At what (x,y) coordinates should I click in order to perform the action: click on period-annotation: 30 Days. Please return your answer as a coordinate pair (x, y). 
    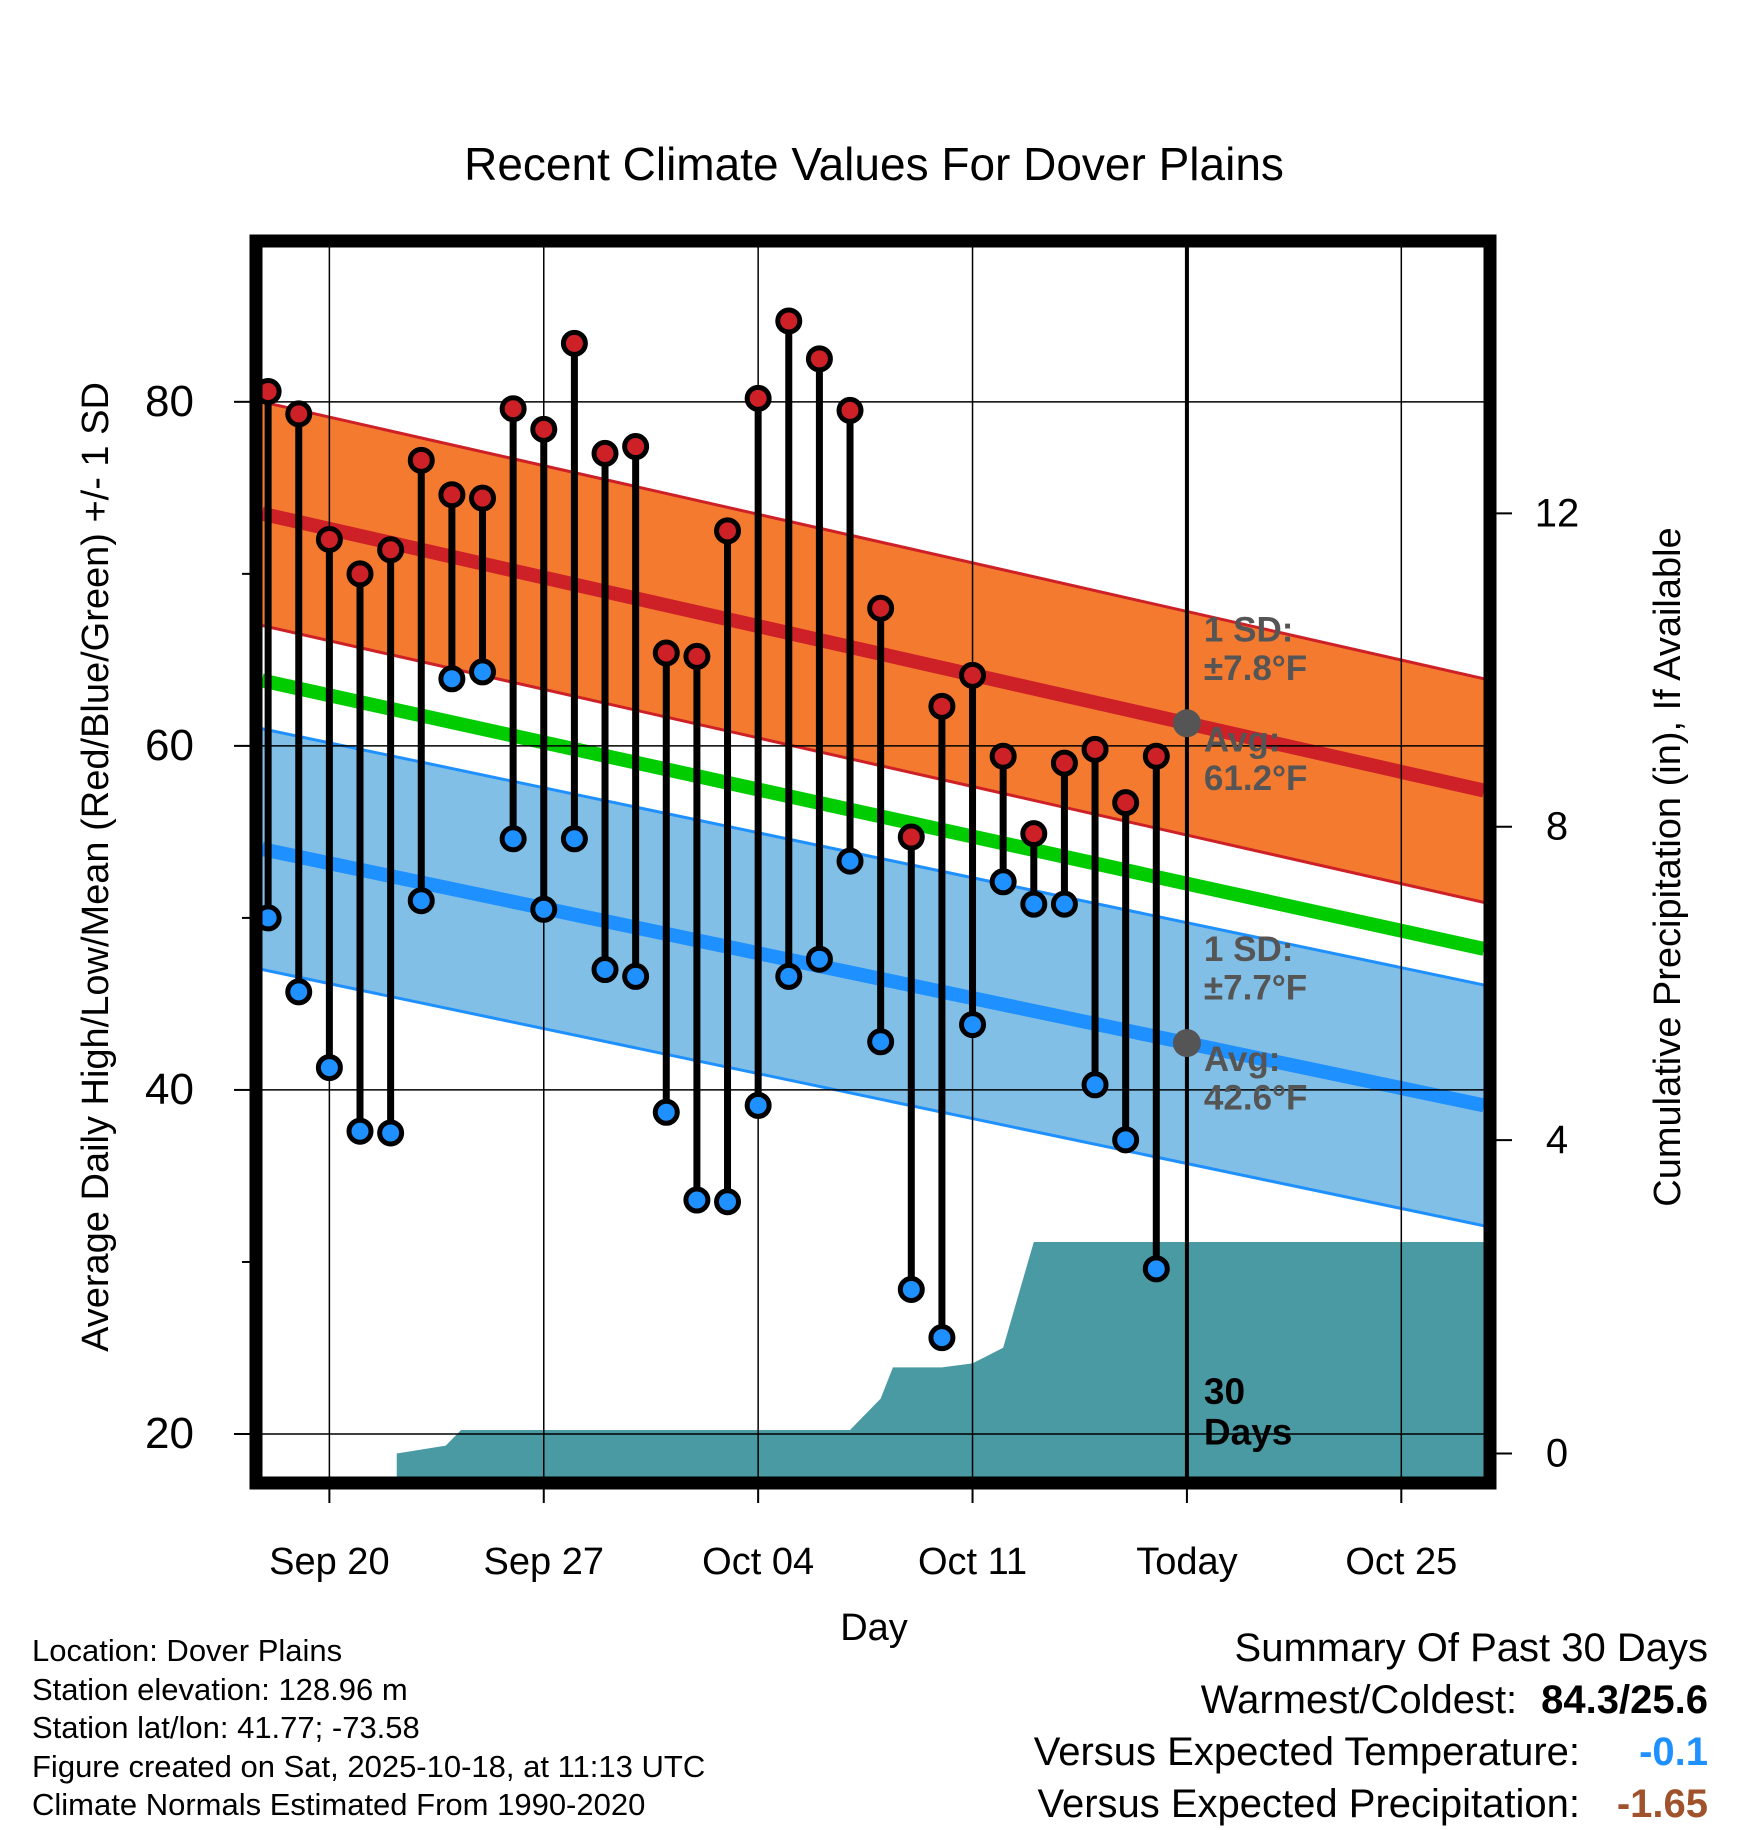
    Looking at the image, I should click on (1248, 1412).